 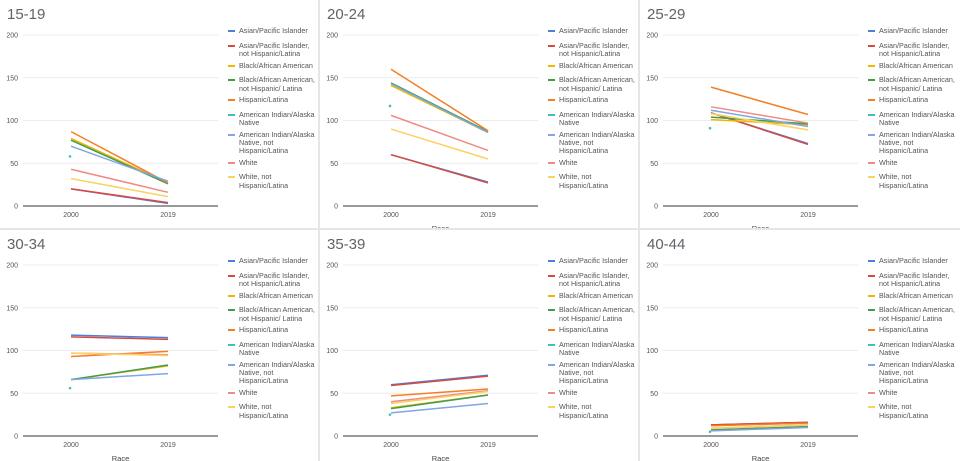 What do you see at coordinates (917, 348) in the screenshot?
I see `legend-label: American Indian/Alaska Native` at bounding box center [917, 348].